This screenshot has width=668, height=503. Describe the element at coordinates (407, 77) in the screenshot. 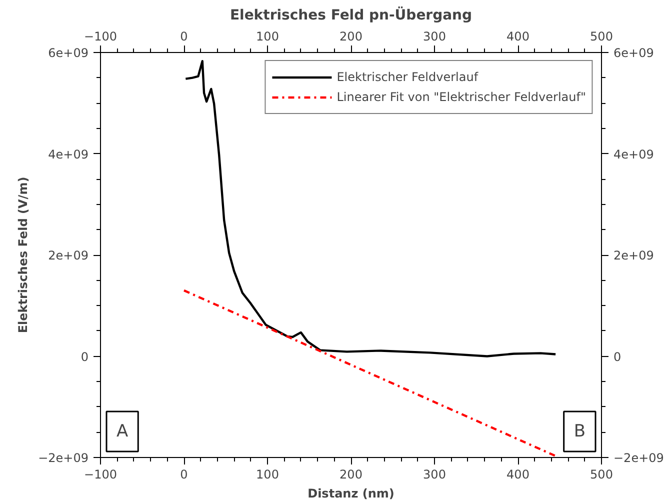

I see `legend-label: Elektrischer Feldverlauf` at that location.